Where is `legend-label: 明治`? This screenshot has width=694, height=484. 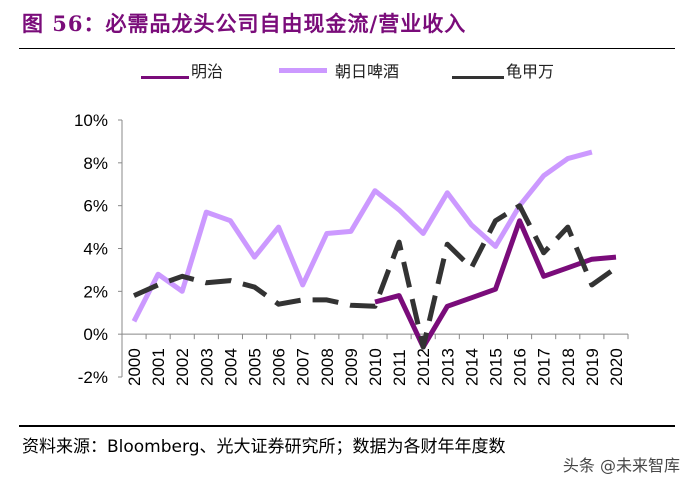
legend-label: 明治 is located at coordinates (207, 71).